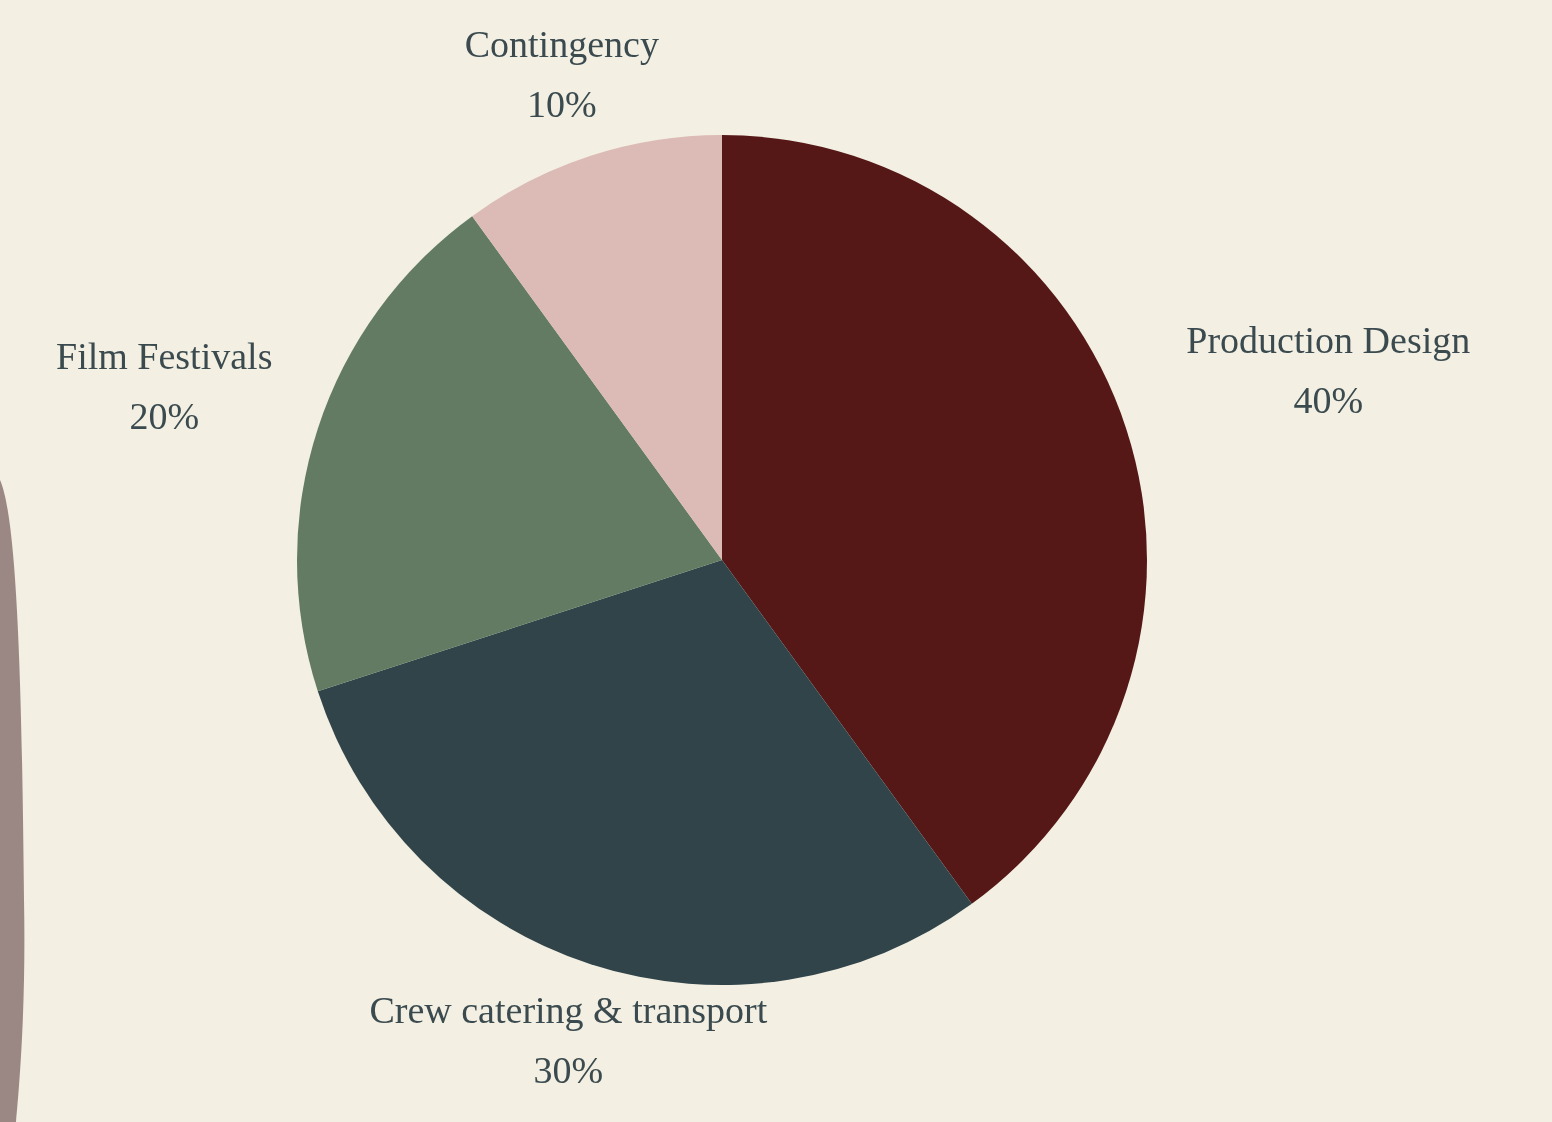 This screenshot has width=1552, height=1122. I want to click on slice-label: Contingency, so click(561, 43).